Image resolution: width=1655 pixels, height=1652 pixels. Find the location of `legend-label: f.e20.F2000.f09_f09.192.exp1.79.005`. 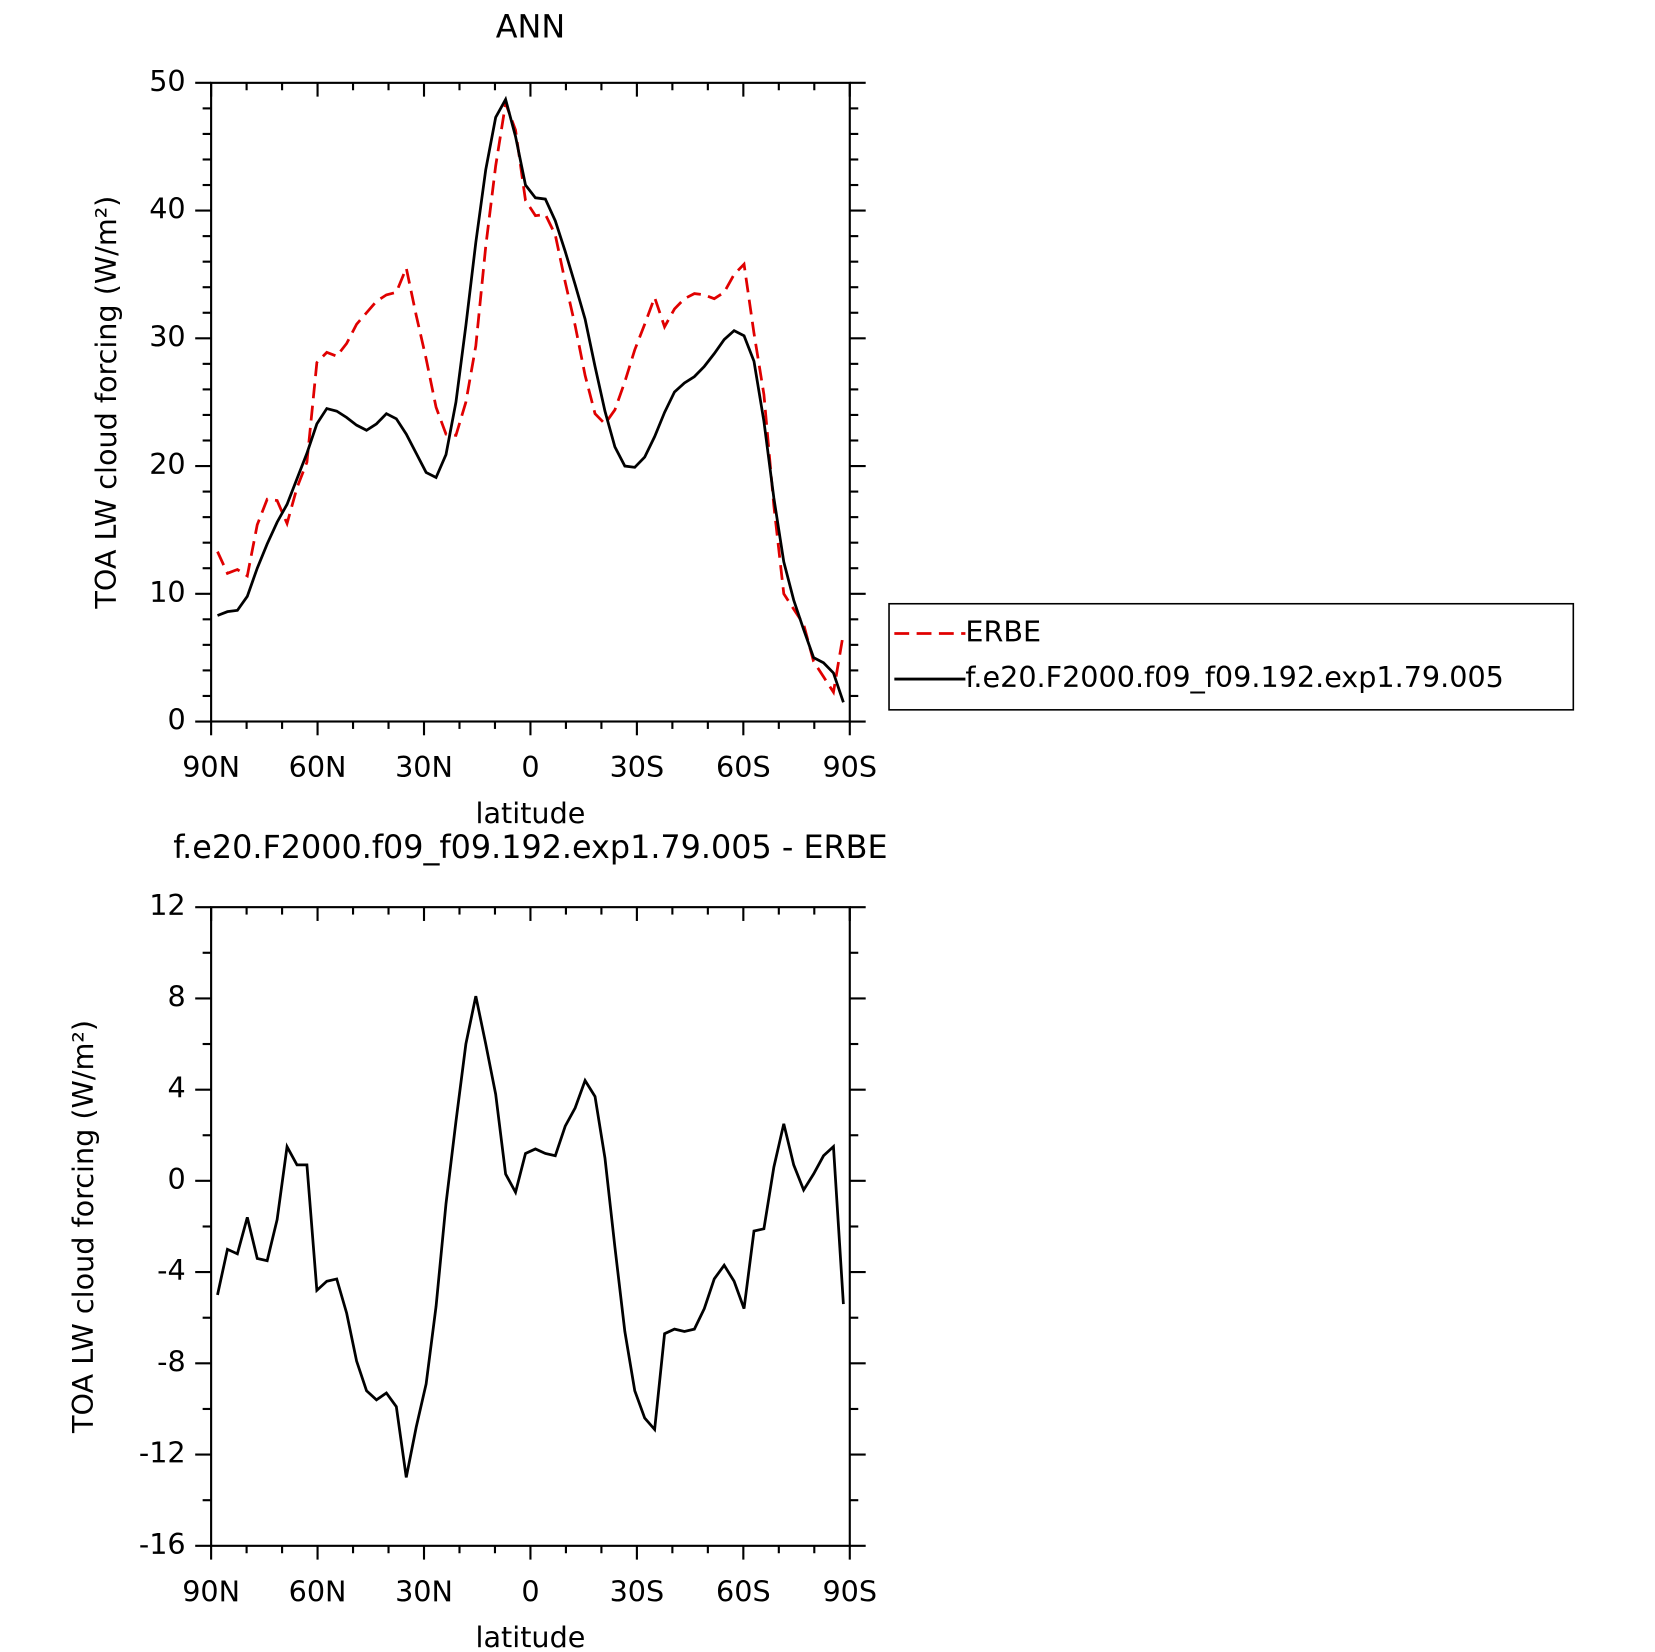

legend-label: f.e20.F2000.f09_f09.192.exp1.79.005 is located at coordinates (1234, 677).